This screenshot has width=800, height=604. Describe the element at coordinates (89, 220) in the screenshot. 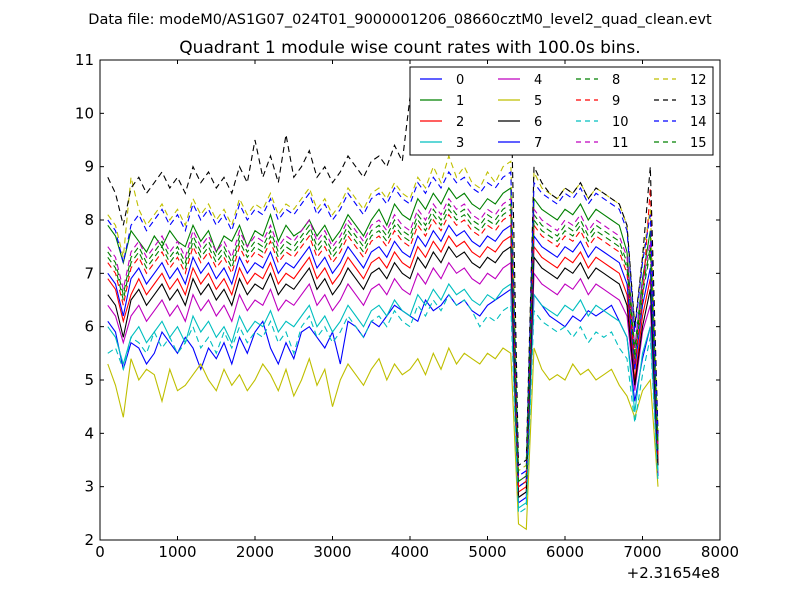

I see `y-tick-label: 8` at that location.